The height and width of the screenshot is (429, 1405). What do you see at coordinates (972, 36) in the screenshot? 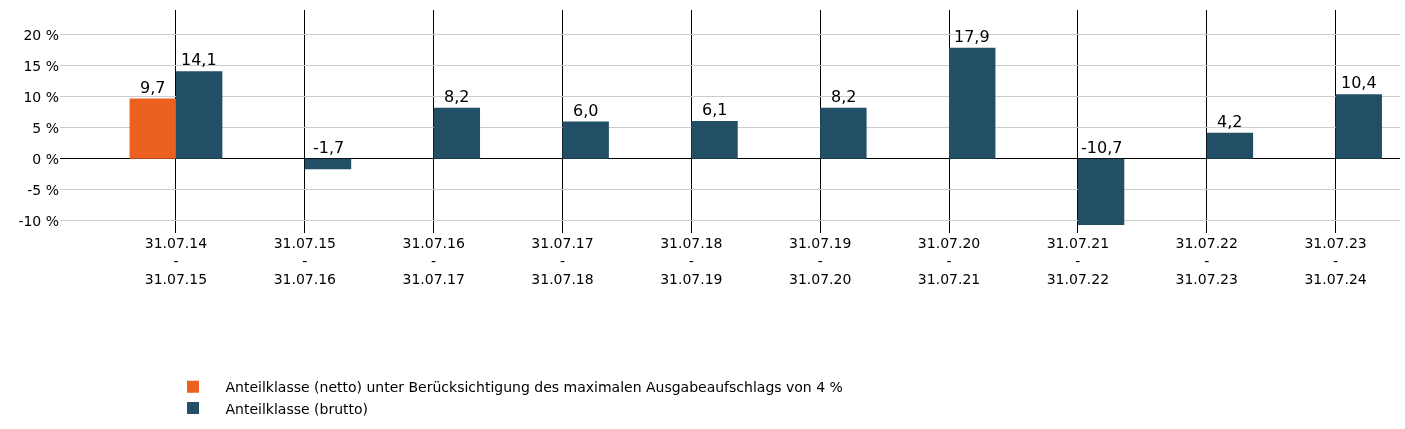
I see `data-label: 17,9` at bounding box center [972, 36].